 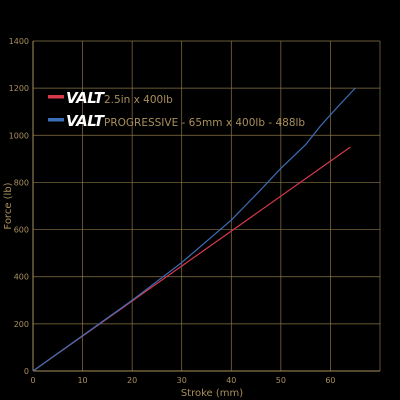 I want to click on legend-label-0: 2.5in x 400lb, so click(x=138, y=100).